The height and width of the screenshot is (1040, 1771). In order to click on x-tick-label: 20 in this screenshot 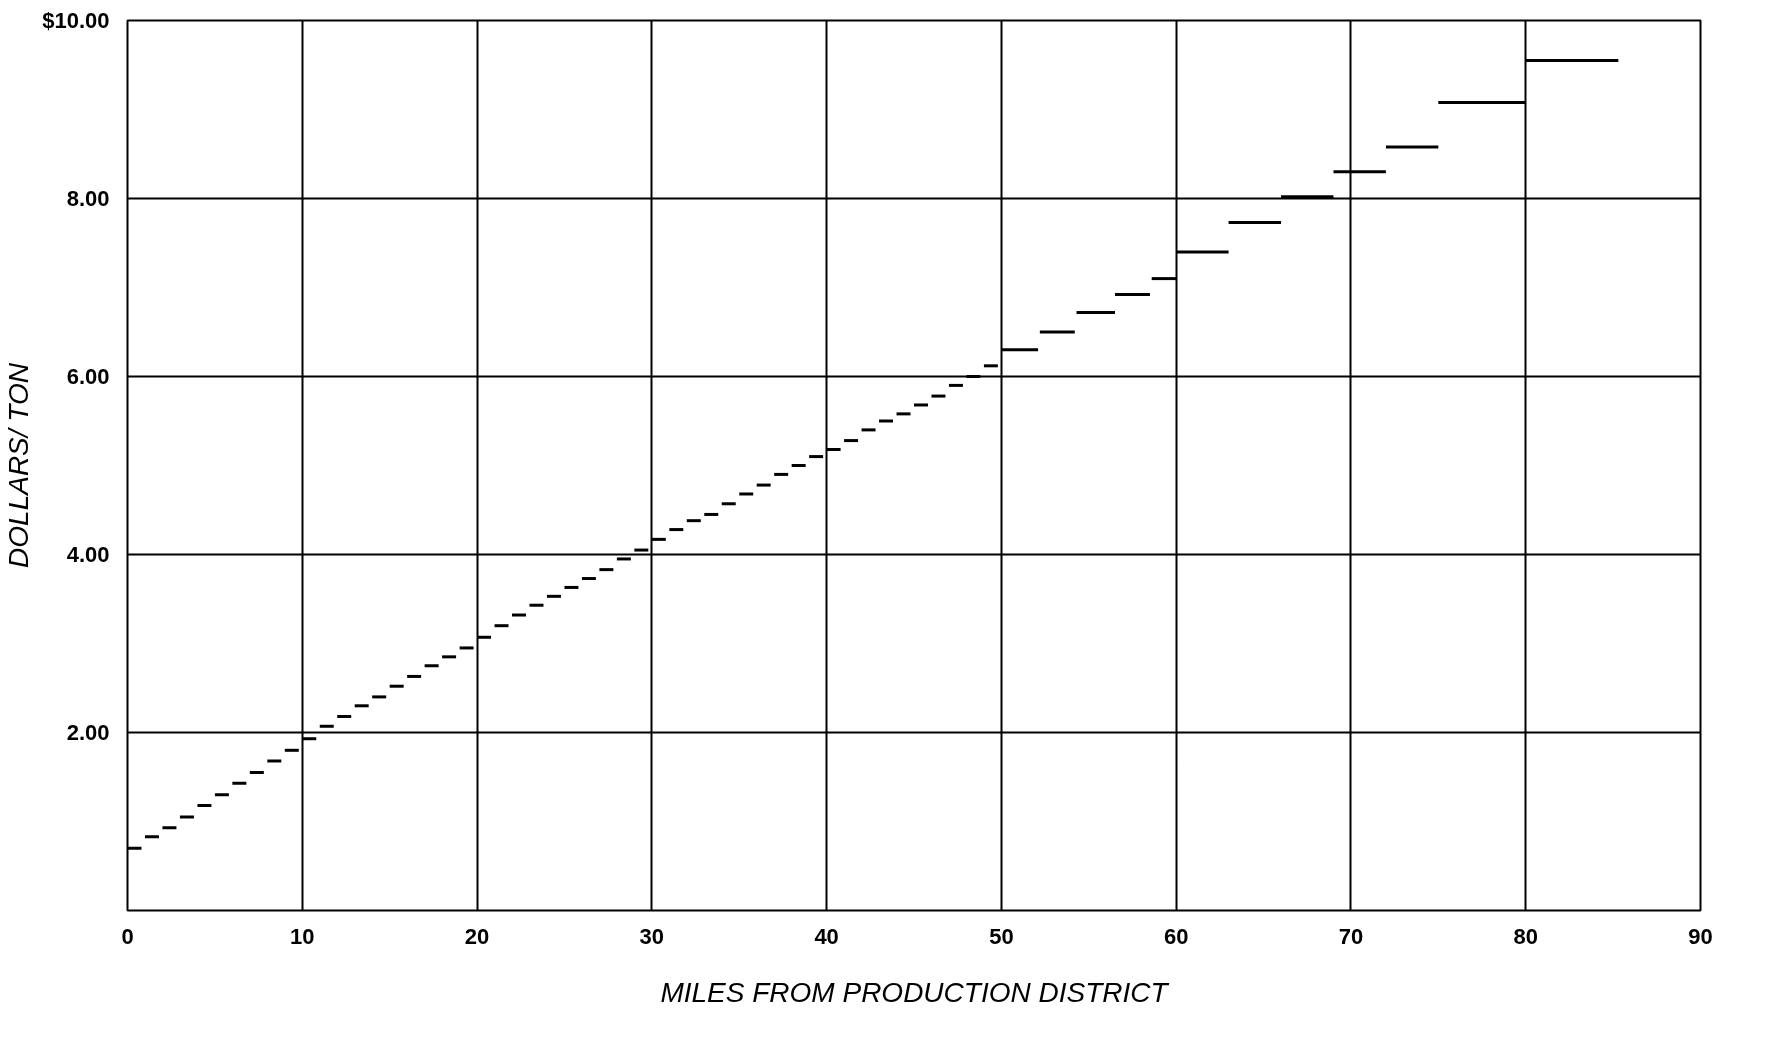, I will do `click(477, 936)`.